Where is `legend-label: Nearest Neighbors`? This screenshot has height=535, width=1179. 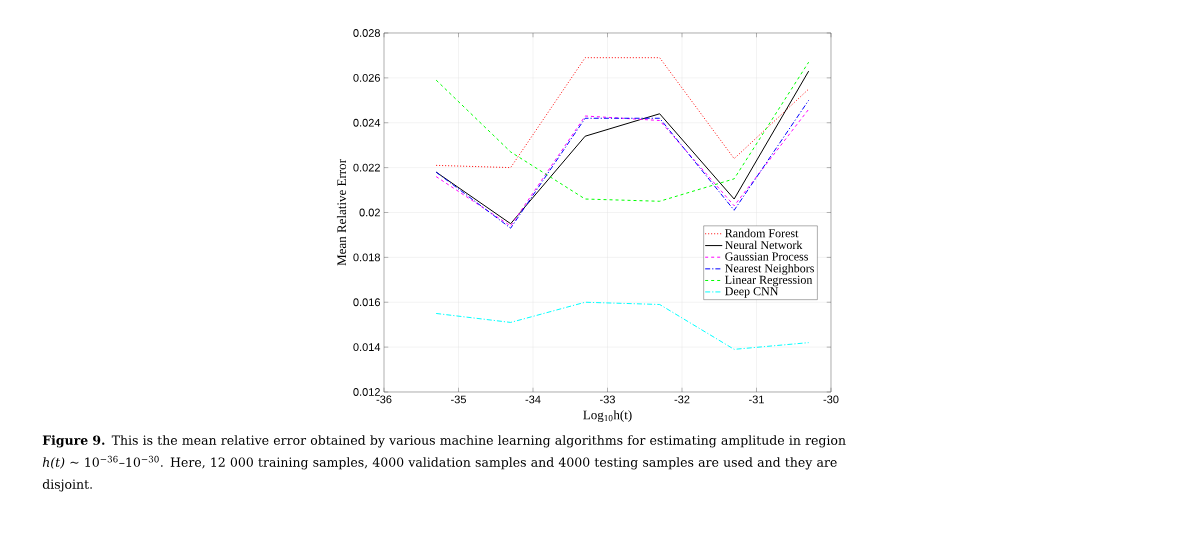 legend-label: Nearest Neighbors is located at coordinates (769, 269).